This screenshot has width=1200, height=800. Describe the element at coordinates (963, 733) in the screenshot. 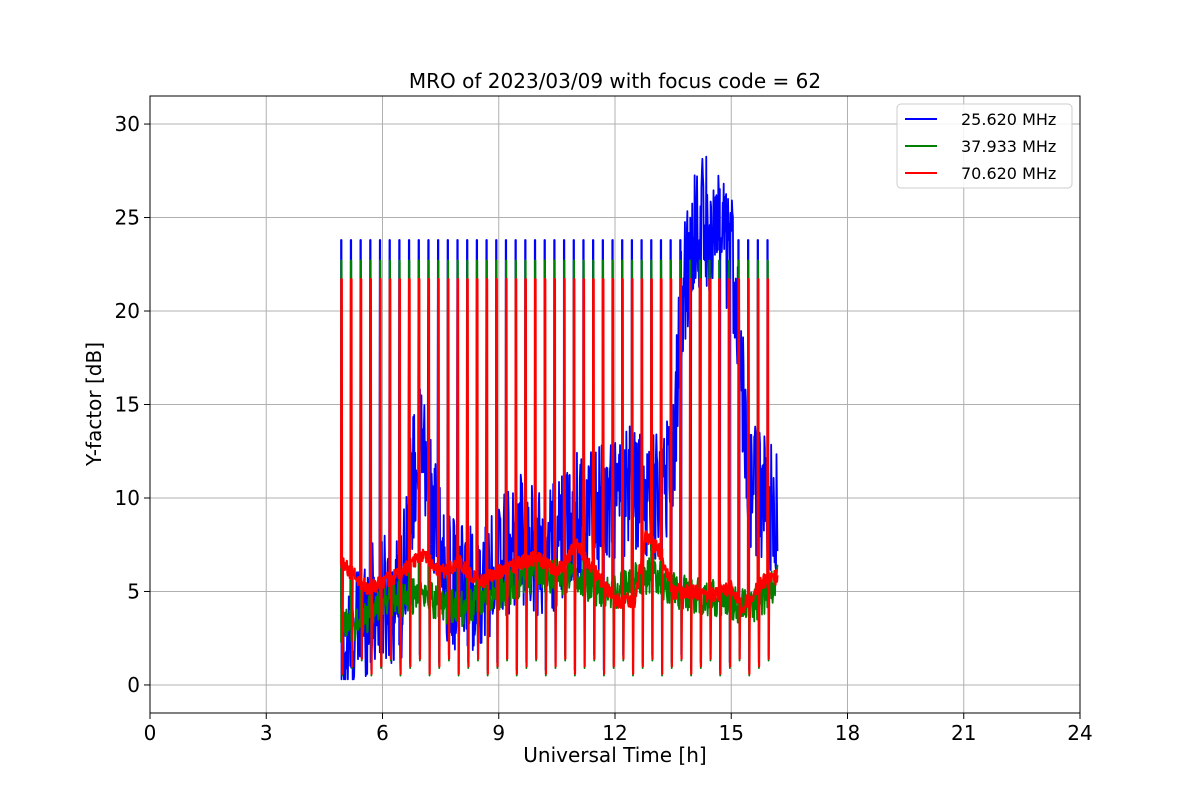

I see `x-tick-label: 21` at that location.